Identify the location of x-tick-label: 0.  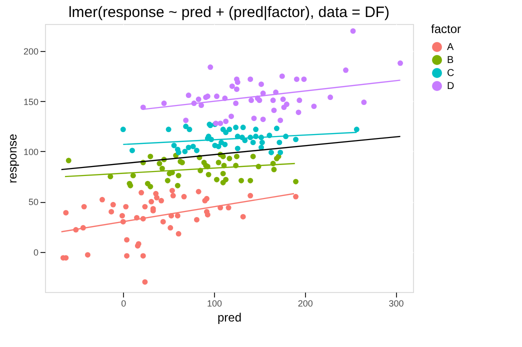
(123, 303).